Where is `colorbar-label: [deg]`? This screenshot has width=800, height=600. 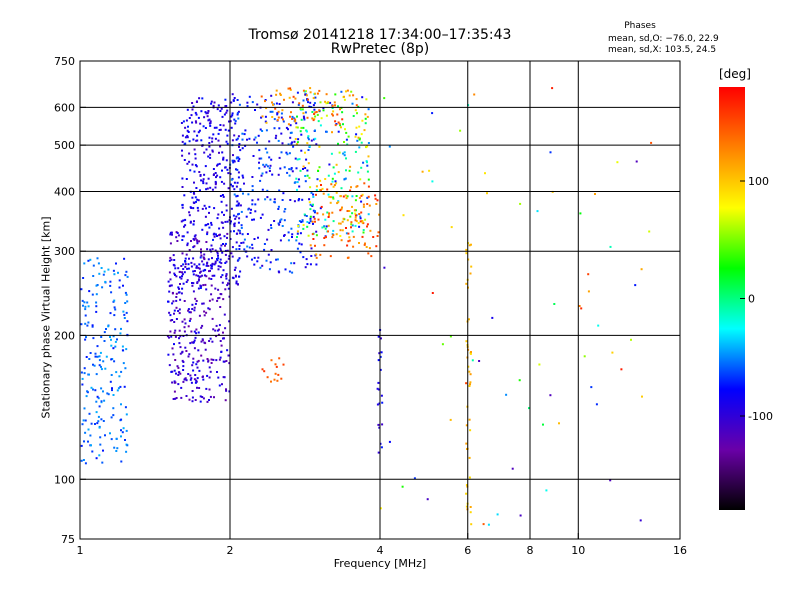
colorbar-label: [deg] is located at coordinates (735, 74).